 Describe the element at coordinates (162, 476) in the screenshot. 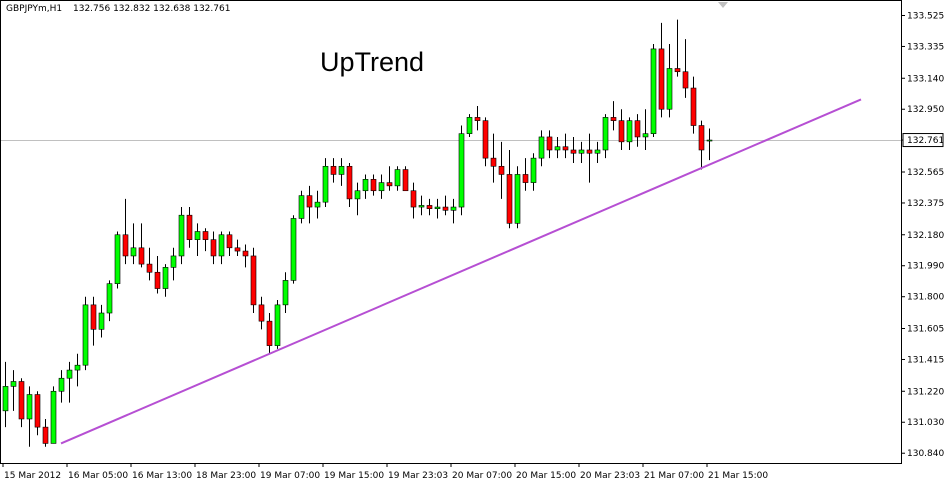

I see `x-tick-label: 16 Mar 13:00` at that location.